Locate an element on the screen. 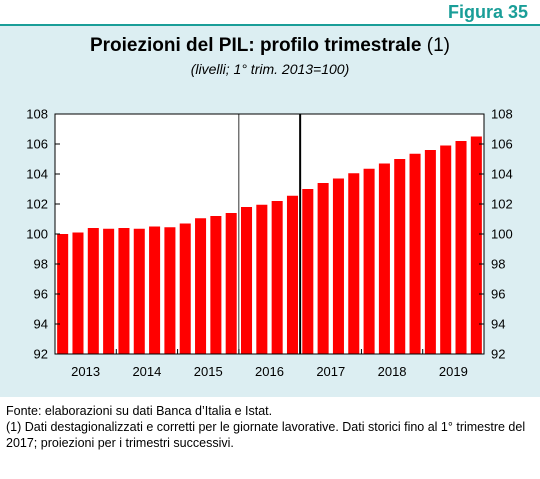 The width and height of the screenshot is (540, 479). y-tick-label-left: 102 is located at coordinates (37, 204).